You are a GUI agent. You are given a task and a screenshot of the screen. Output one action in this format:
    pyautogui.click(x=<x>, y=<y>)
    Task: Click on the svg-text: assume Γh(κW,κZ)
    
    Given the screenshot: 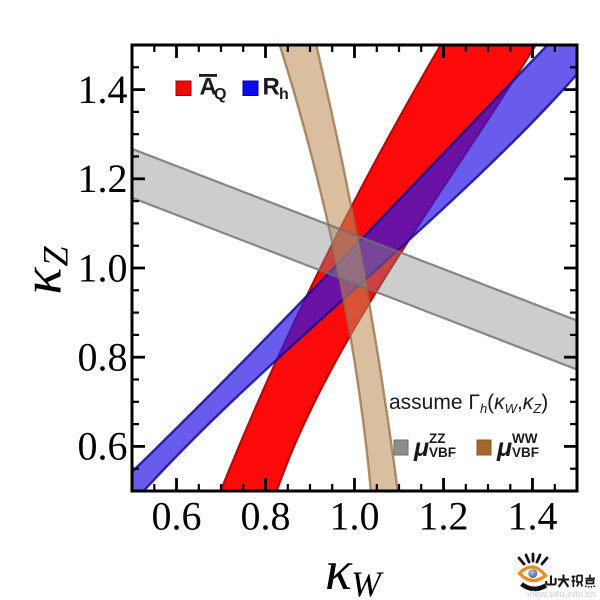 What is the action you would take?
    pyautogui.click(x=468, y=403)
    